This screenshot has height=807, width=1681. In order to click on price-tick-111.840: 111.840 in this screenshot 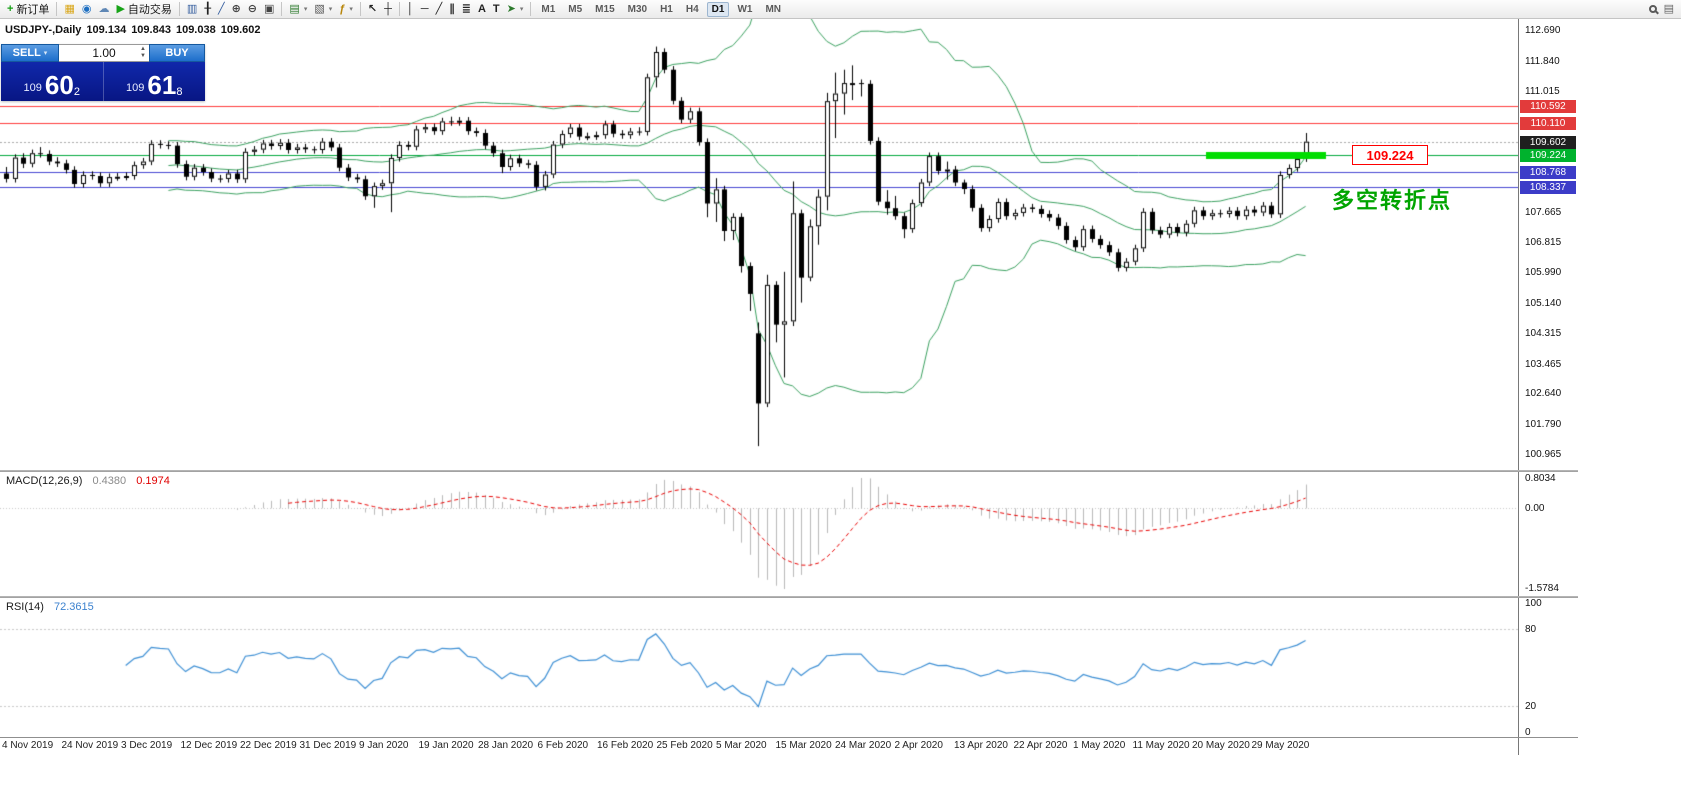, I will do `click(1542, 61)`.